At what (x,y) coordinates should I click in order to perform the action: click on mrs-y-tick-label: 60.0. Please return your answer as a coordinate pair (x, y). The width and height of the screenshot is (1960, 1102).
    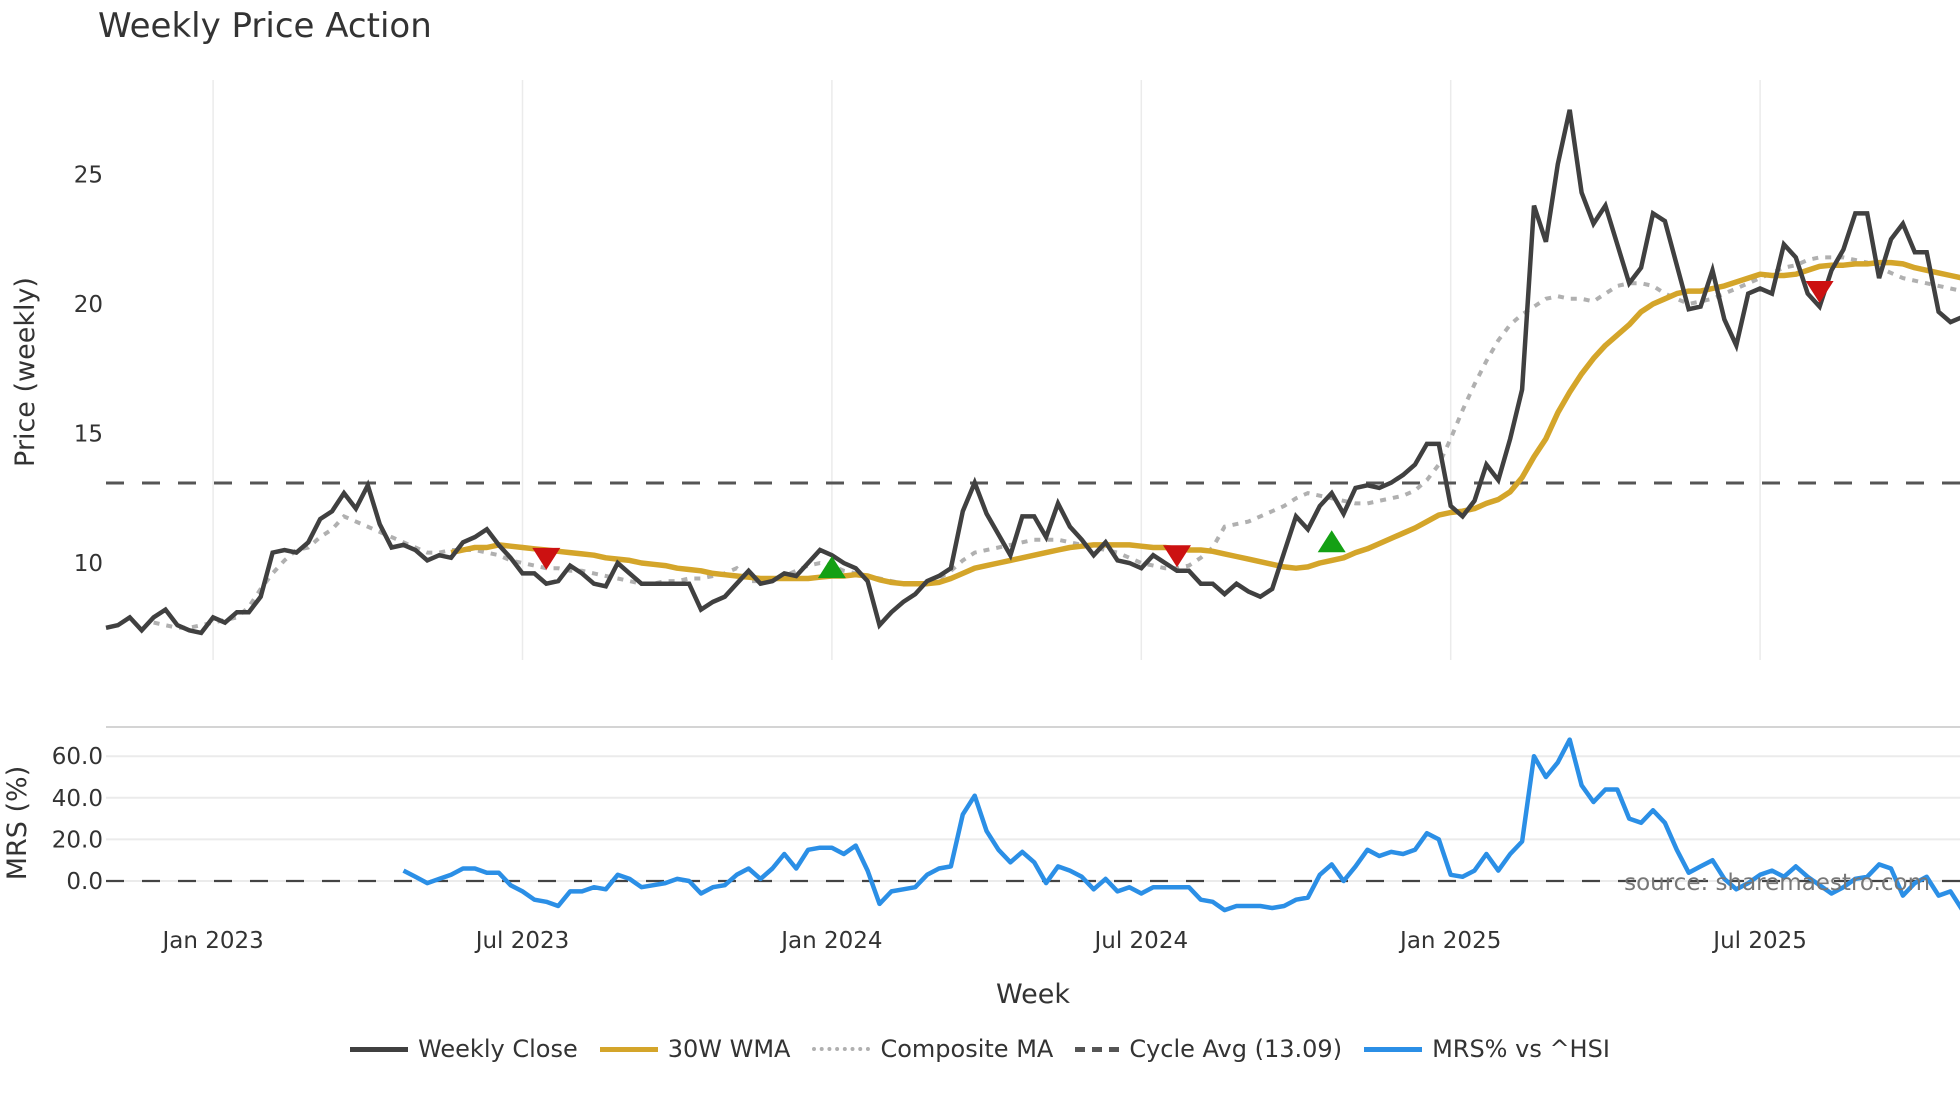
    Looking at the image, I should click on (77, 757).